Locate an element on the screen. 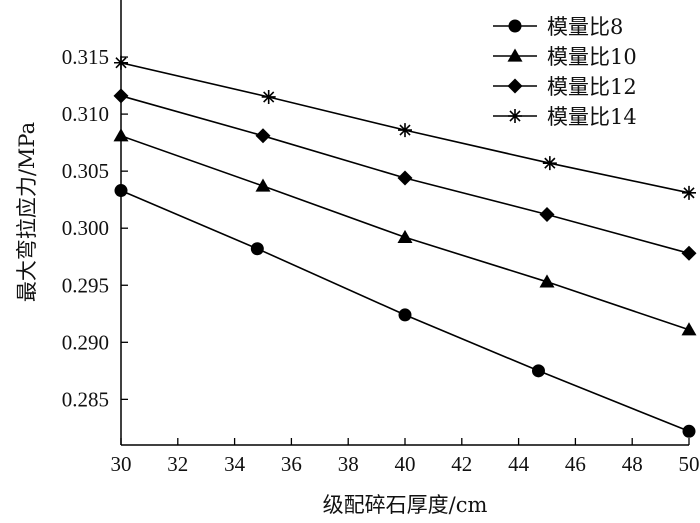 Image resolution: width=700 pixels, height=523 pixels. x-tick-label: 34 is located at coordinates (235, 464).